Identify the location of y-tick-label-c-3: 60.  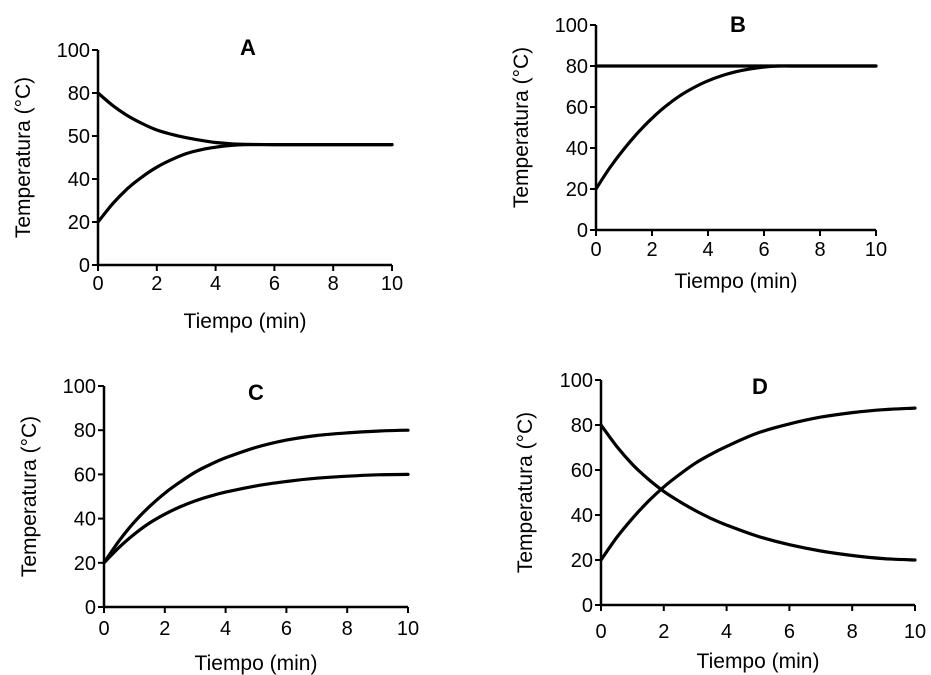
(85, 475).